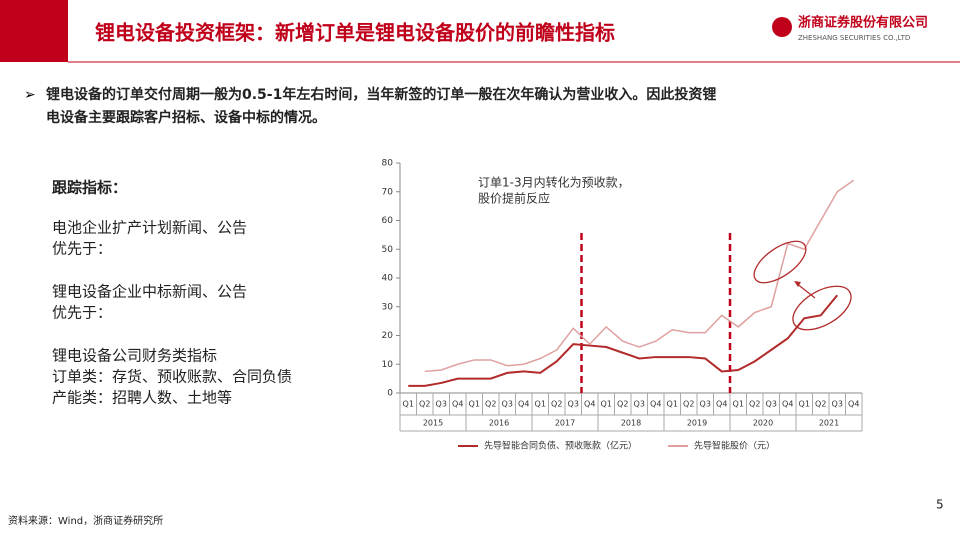 This screenshot has height=538, width=960. What do you see at coordinates (854, 38) in the screenshot?
I see `logo-text-en: ZHESHANG SECURITIES CO.,LTD` at bounding box center [854, 38].